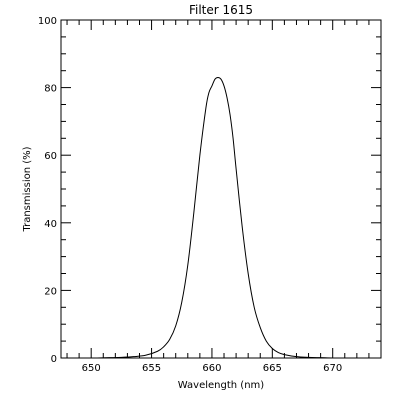  I want to click on y-tick-label: 60, so click(50, 156).